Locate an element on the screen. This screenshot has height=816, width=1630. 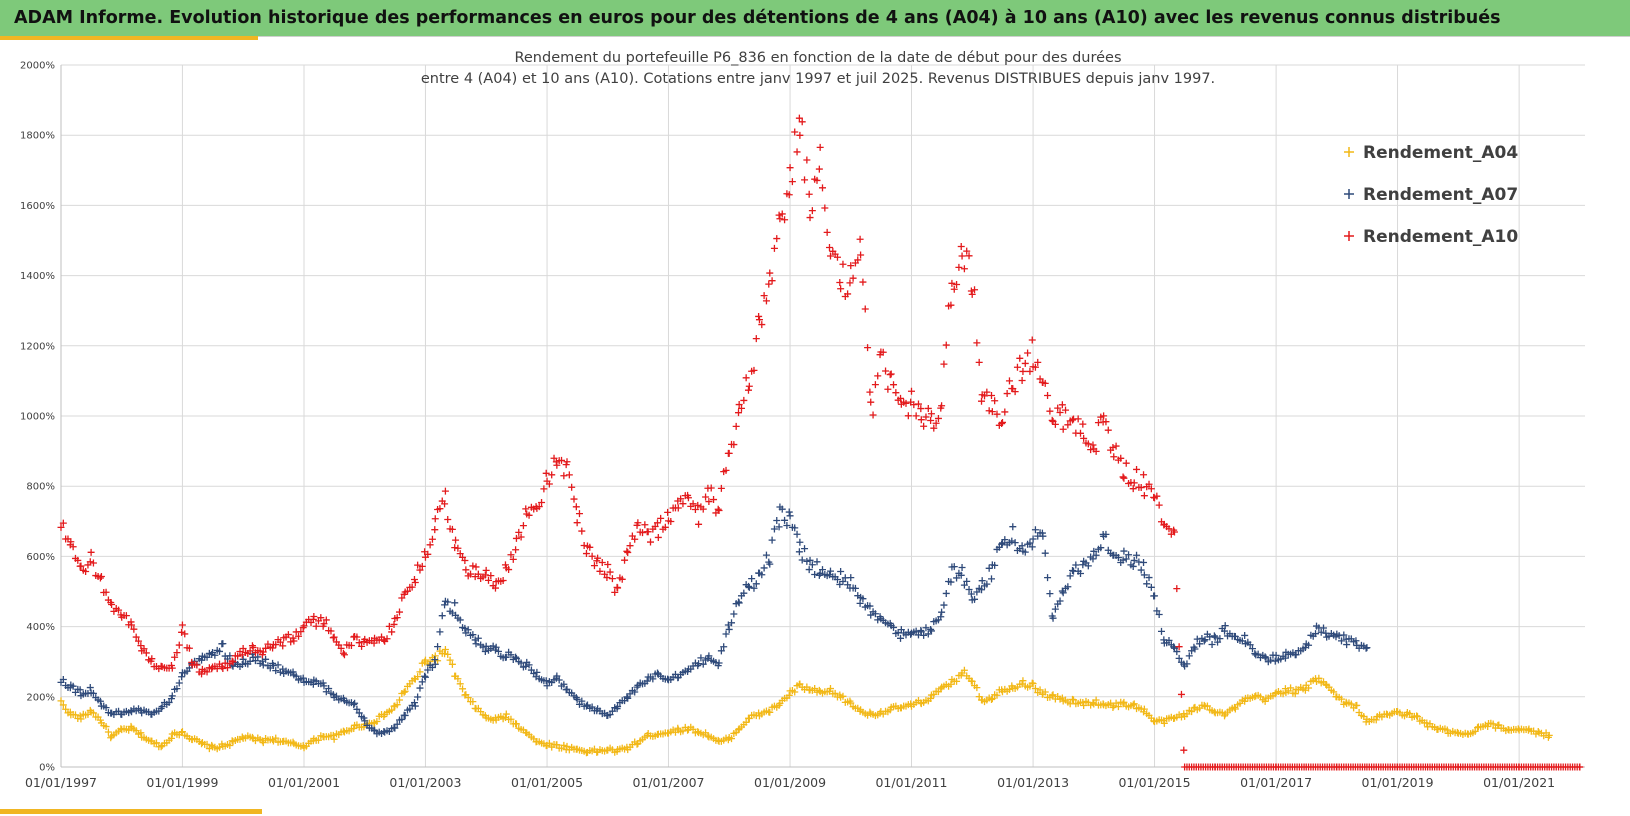
banner-divider is located at coordinates (815, 36).